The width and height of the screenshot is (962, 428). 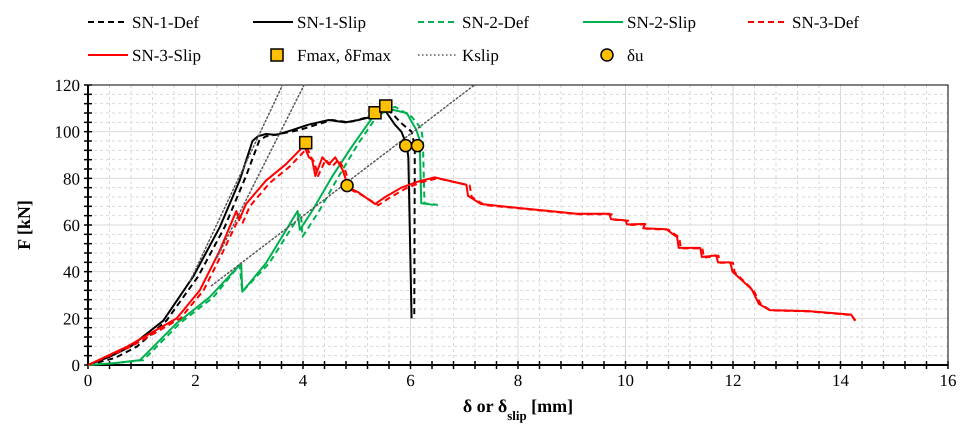 What do you see at coordinates (661, 22) in the screenshot?
I see `legend-label: SN-2-Slip` at bounding box center [661, 22].